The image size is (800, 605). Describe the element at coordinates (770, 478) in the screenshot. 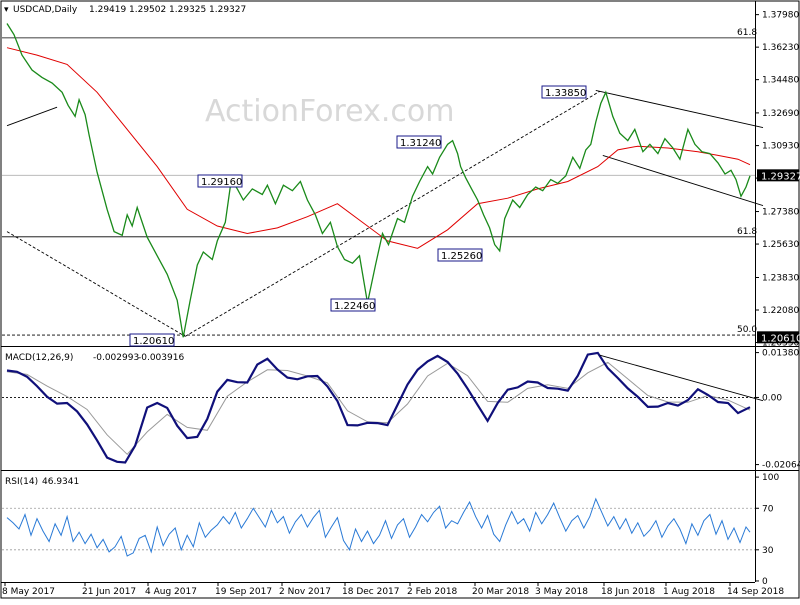

I see `rsi-axis-label: 100` at that location.